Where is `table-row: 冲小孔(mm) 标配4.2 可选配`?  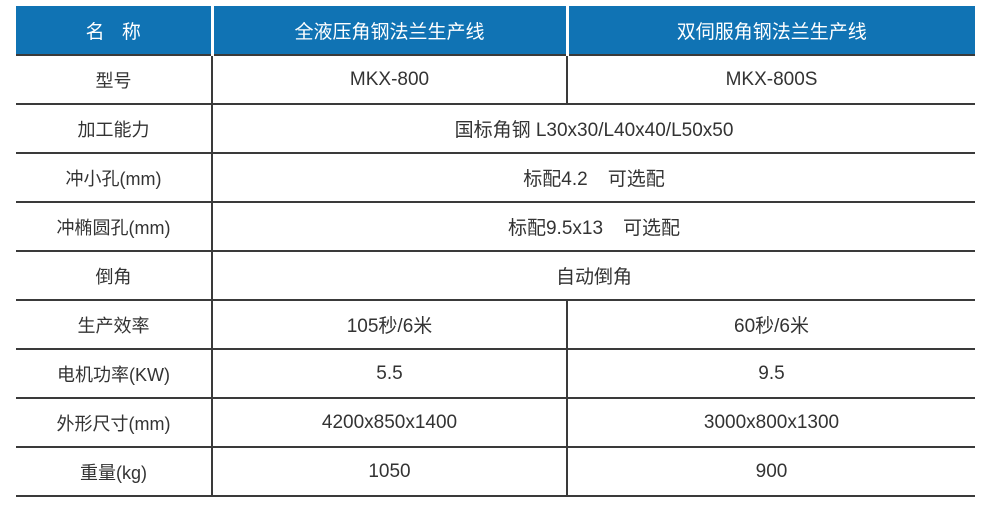 table-row: 冲小孔(mm) 标配4.2 可选配 is located at coordinates (495, 178).